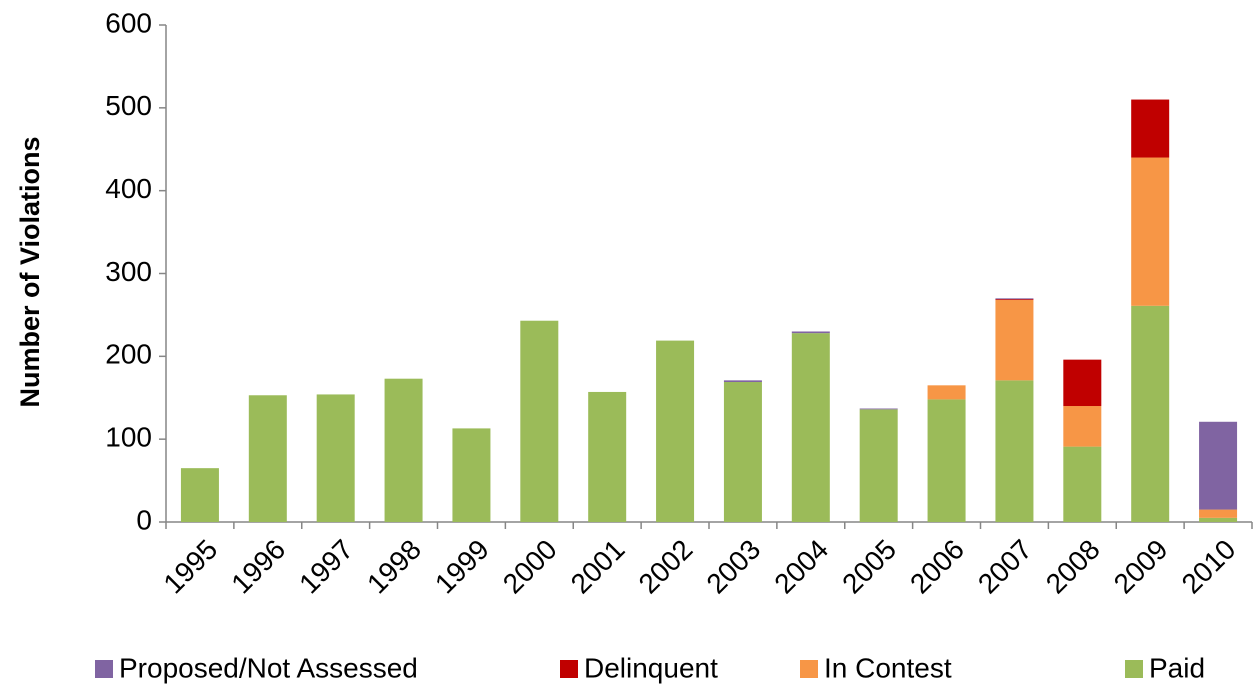  What do you see at coordinates (144, 519) in the screenshot?
I see `y-tick-label: 0` at bounding box center [144, 519].